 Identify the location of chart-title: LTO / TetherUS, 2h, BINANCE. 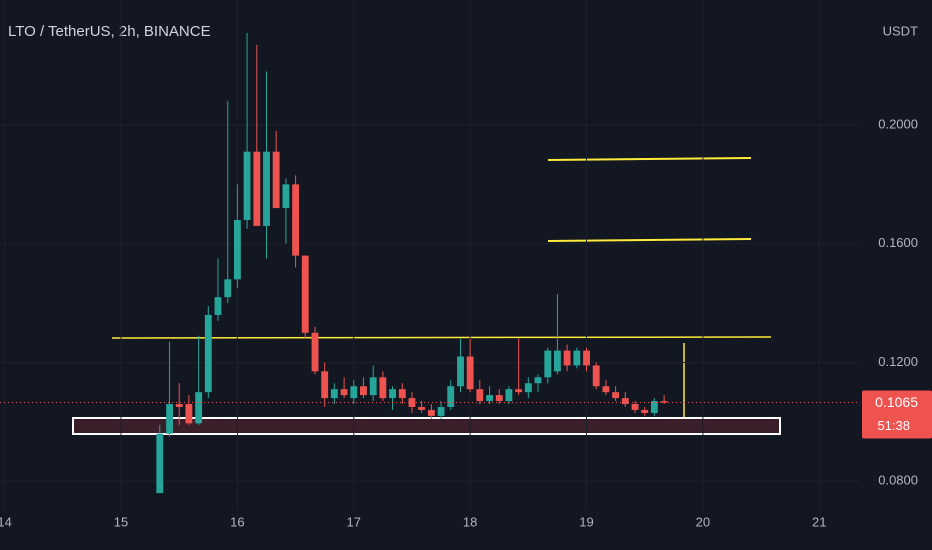
(109, 31).